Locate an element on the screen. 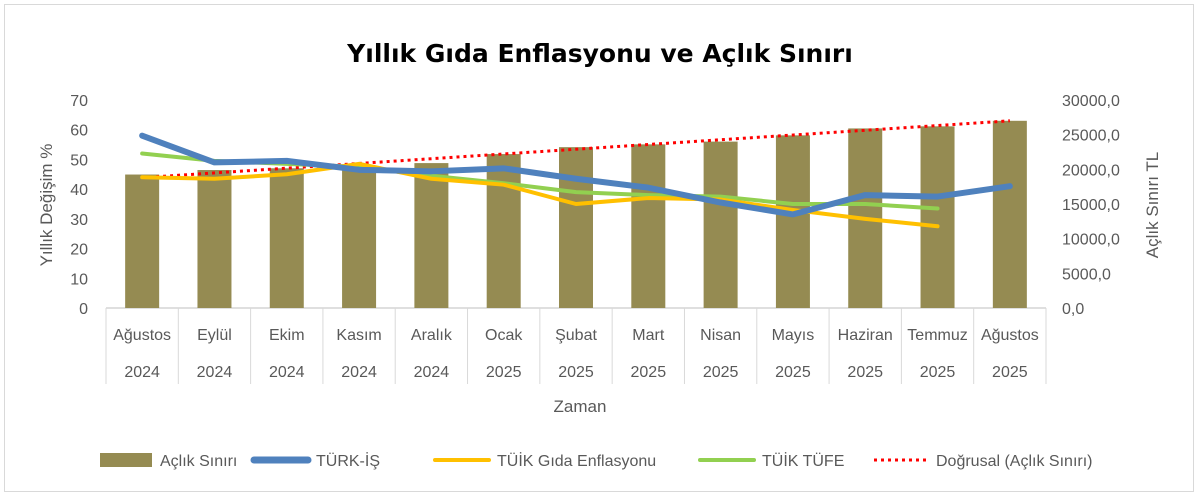 This screenshot has width=1200, height=499. y-right-tick-label: 30000,0 is located at coordinates (1091, 101).